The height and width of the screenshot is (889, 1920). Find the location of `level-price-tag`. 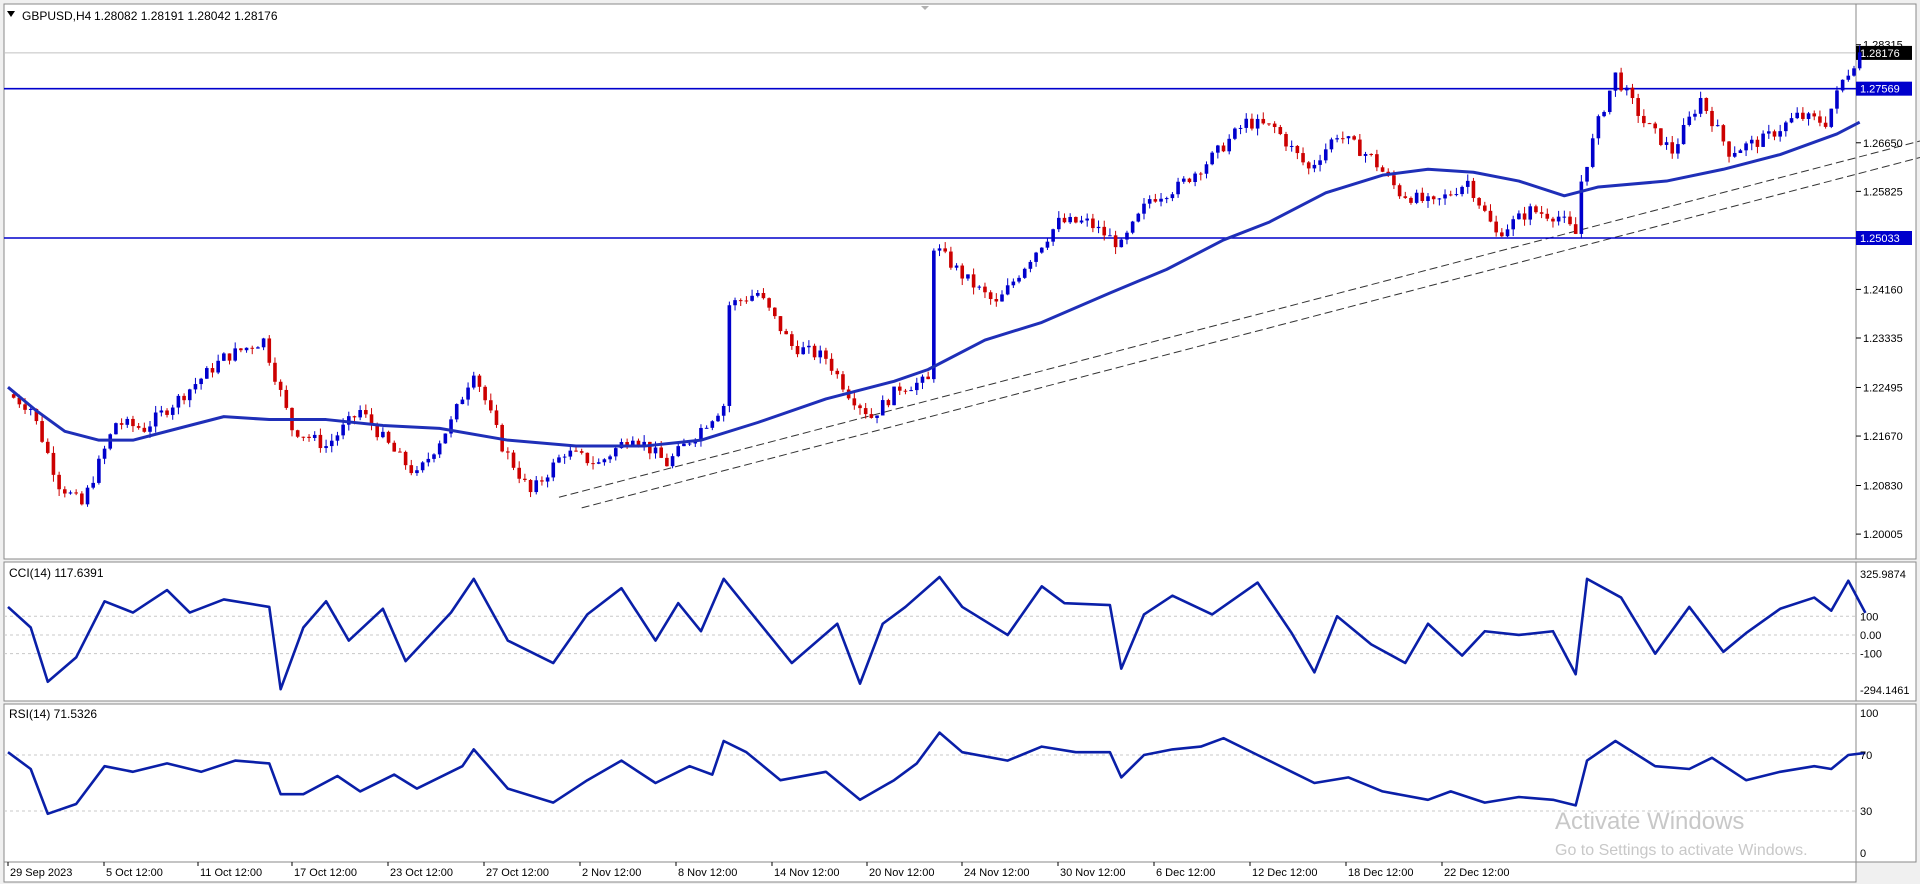

level-price-tag is located at coordinates (1884, 238).